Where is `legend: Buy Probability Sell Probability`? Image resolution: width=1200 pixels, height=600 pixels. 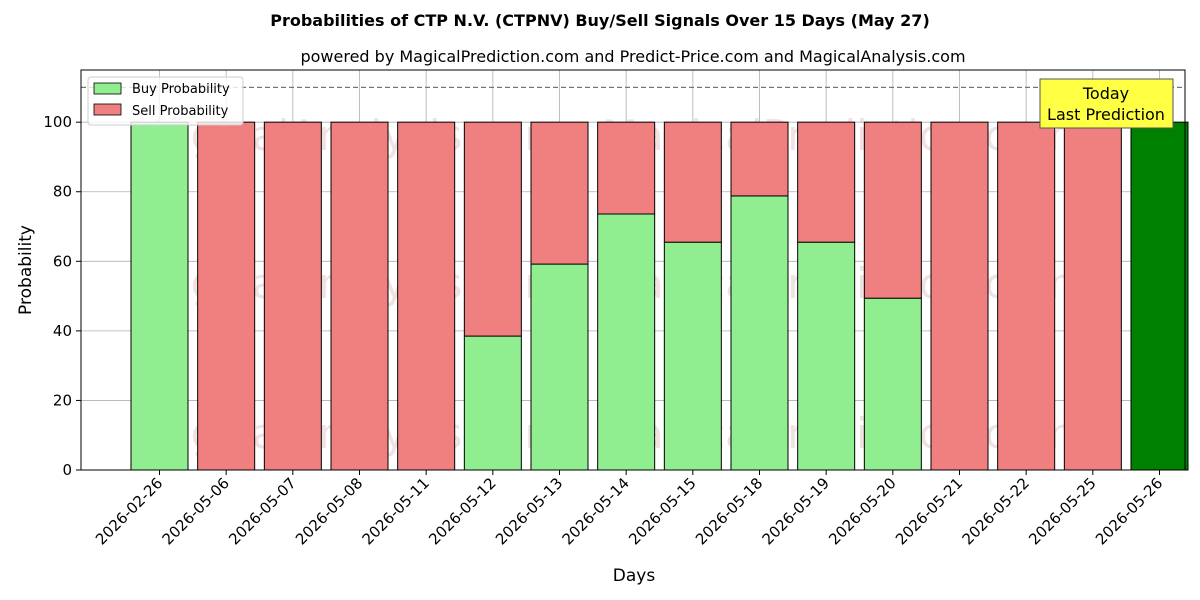 legend: Buy Probability Sell Probability is located at coordinates (165, 101).